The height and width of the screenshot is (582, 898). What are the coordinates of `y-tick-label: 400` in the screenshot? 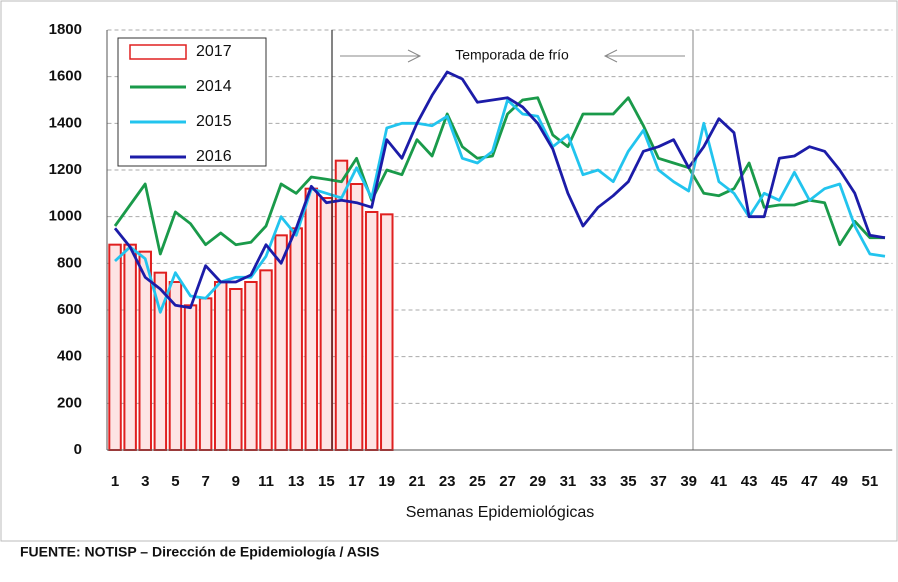 It's located at (69, 356).